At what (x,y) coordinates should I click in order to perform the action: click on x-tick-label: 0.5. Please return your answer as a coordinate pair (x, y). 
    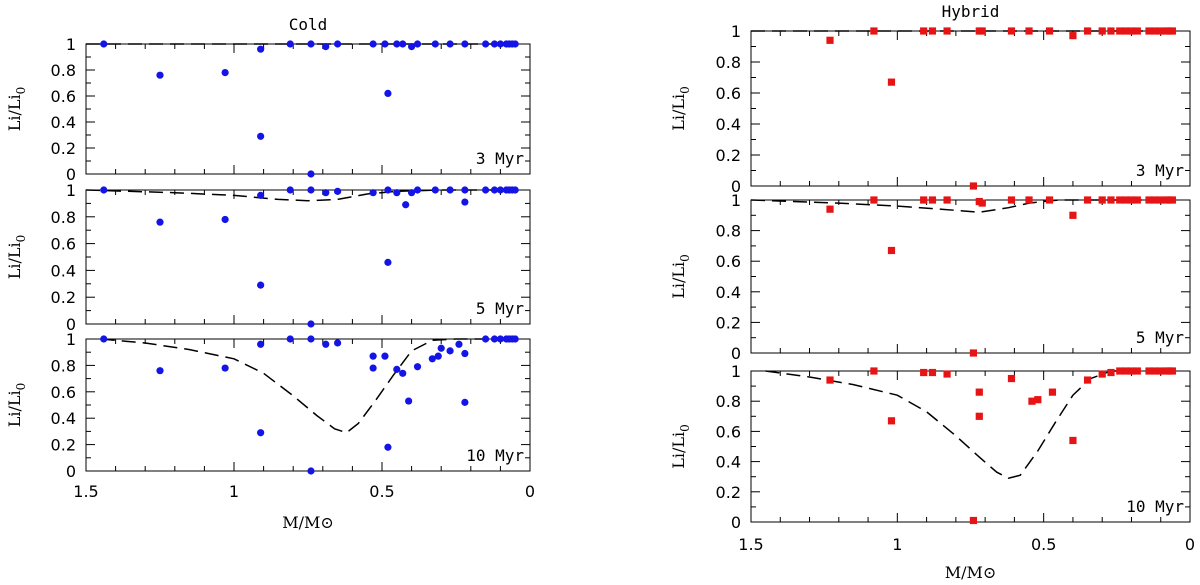
    Looking at the image, I should click on (381, 491).